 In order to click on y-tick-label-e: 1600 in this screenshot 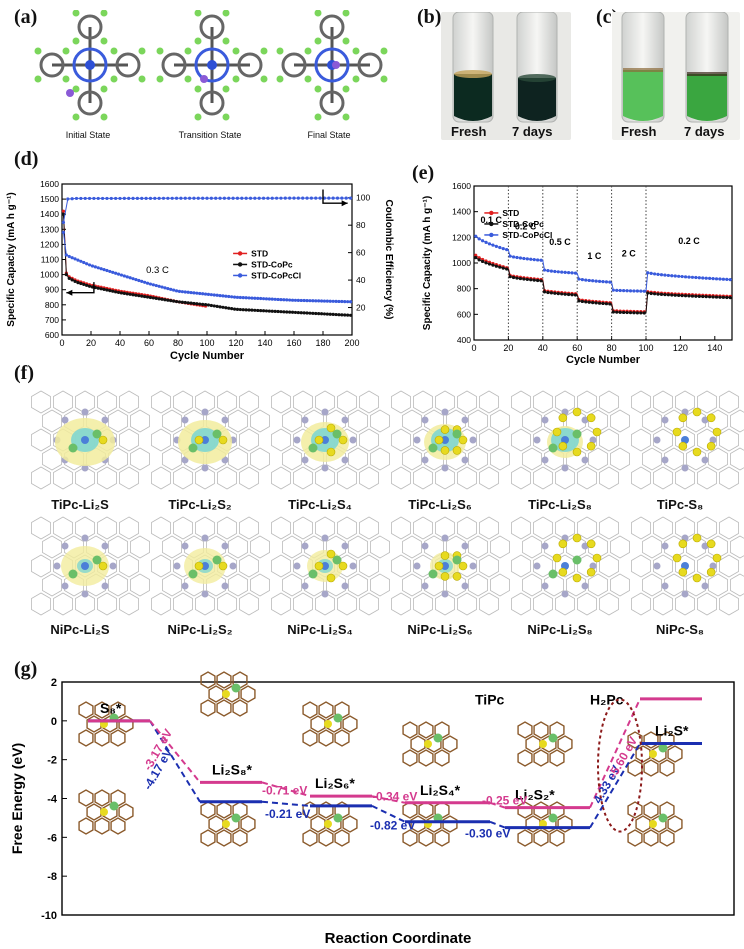, I will do `click(461, 186)`.